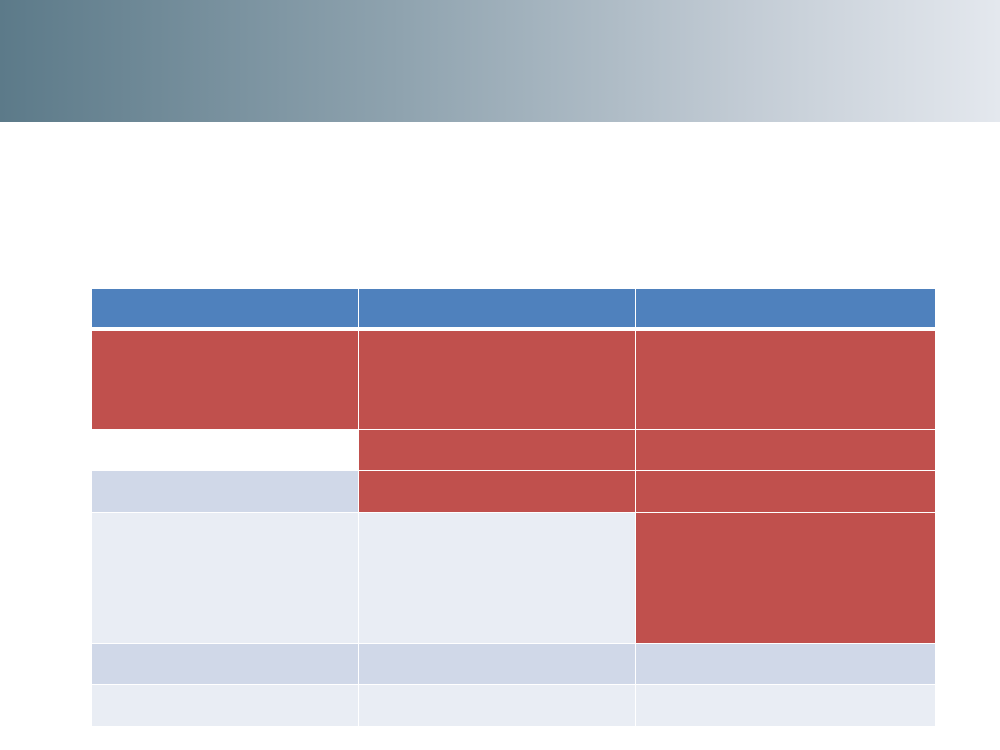  I want to click on header-row, so click(513, 309).